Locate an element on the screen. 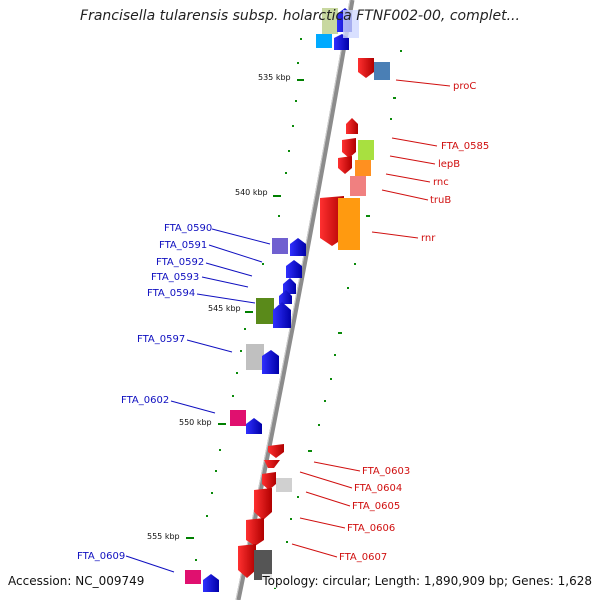  gene-label-FTA_0607: FTA_0607 is located at coordinates (363, 557).